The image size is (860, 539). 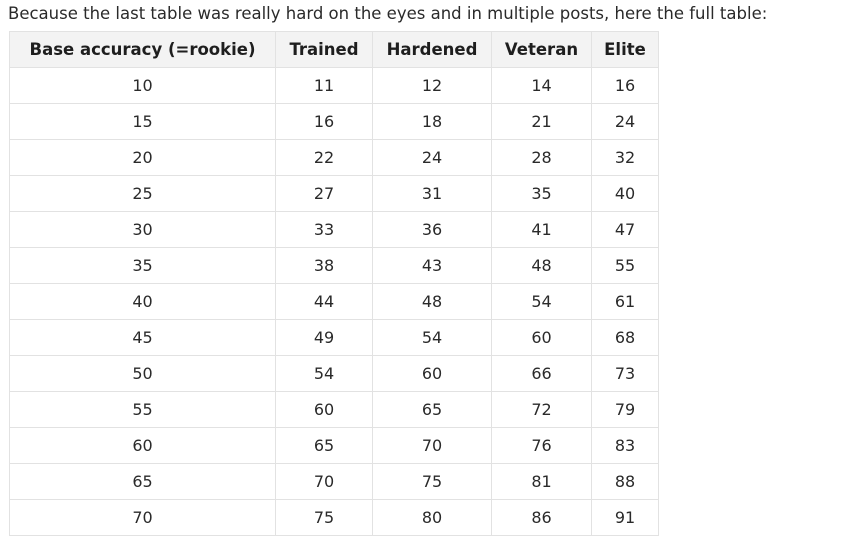 What do you see at coordinates (432, 373) in the screenshot?
I see `cell-hardened: 60` at bounding box center [432, 373].